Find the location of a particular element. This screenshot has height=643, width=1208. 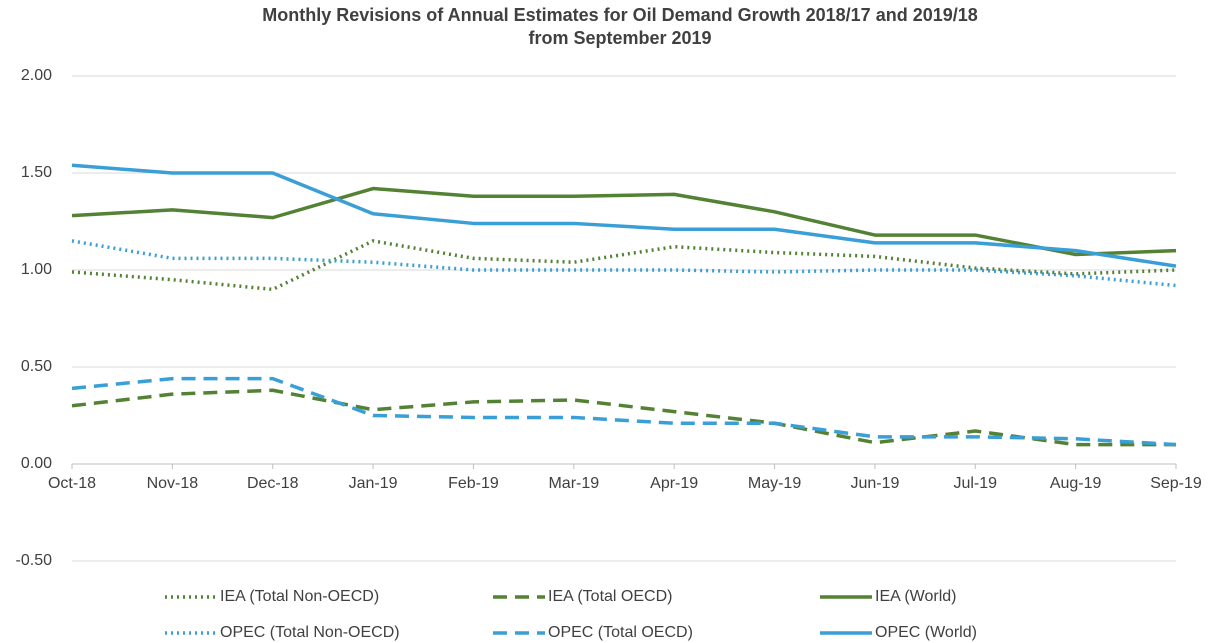

x-tick-label: Mar-19 is located at coordinates (573, 483).